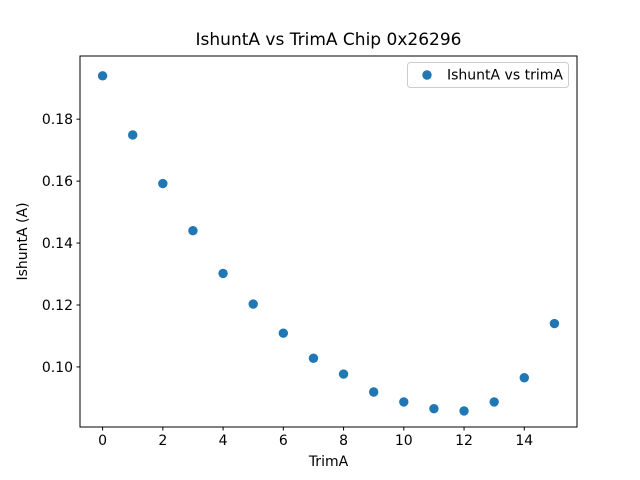  Describe the element at coordinates (427, 75) in the screenshot. I see `legend-marker-icon` at that location.